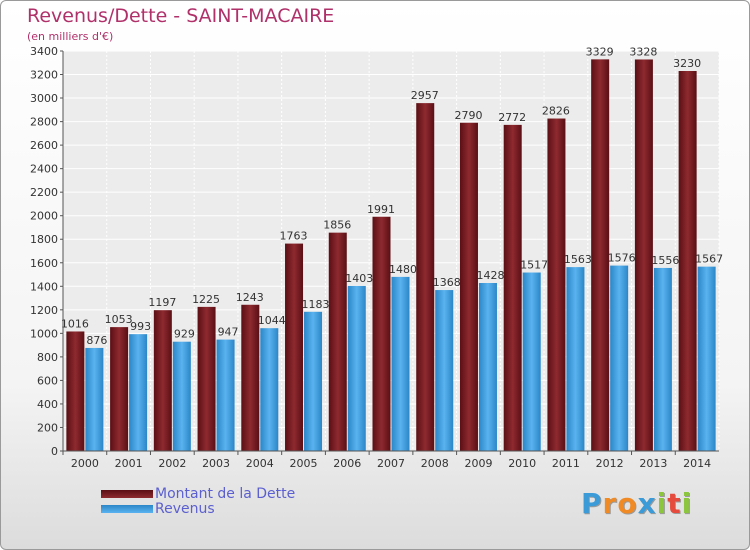 The image size is (750, 550). Describe the element at coordinates (674, 503) in the screenshot. I see `logo-letter: t` at that location.